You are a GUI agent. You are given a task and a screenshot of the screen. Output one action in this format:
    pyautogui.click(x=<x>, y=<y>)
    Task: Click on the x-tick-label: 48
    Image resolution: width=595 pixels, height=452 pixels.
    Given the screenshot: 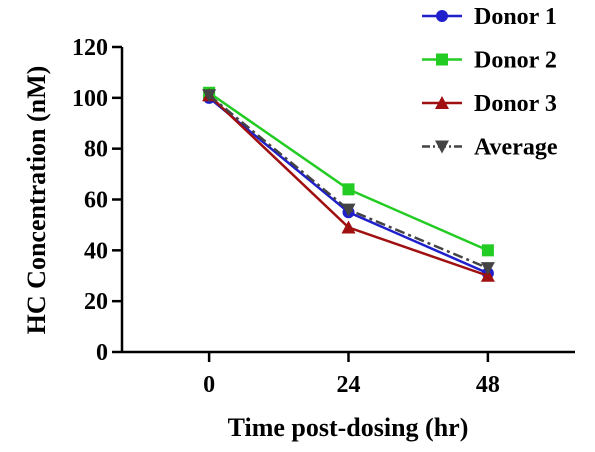 What is the action you would take?
    pyautogui.click(x=488, y=385)
    